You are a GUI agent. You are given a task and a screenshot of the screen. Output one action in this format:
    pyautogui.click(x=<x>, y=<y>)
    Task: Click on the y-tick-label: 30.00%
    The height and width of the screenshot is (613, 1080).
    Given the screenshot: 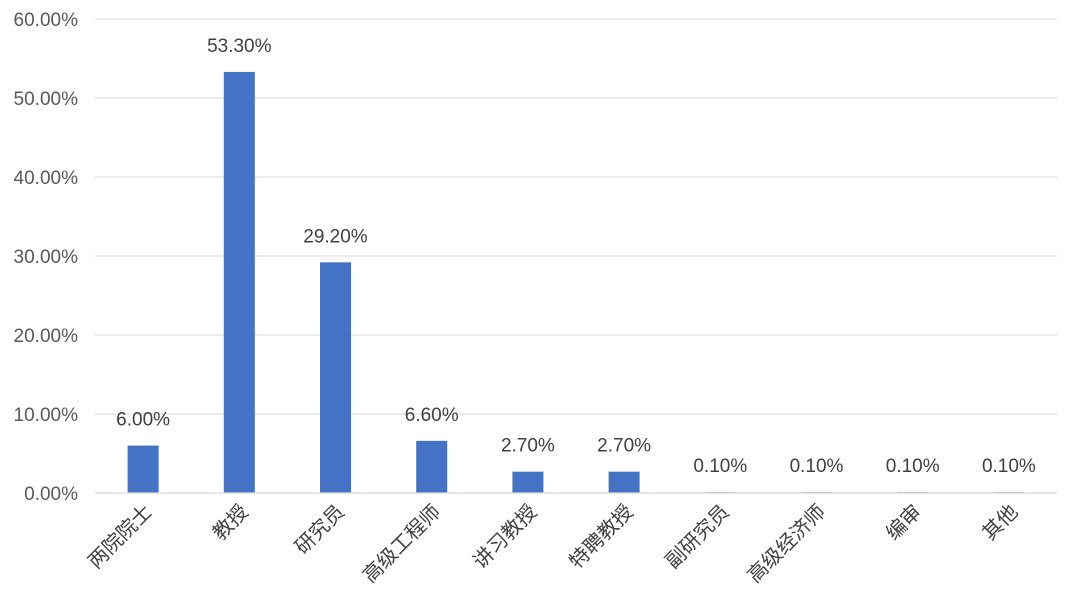 What is the action you would take?
    pyautogui.click(x=46, y=257)
    